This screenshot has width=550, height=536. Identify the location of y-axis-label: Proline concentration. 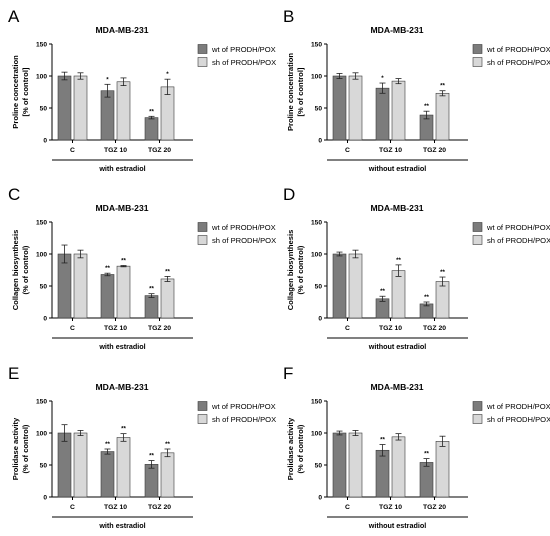
(290, 92).